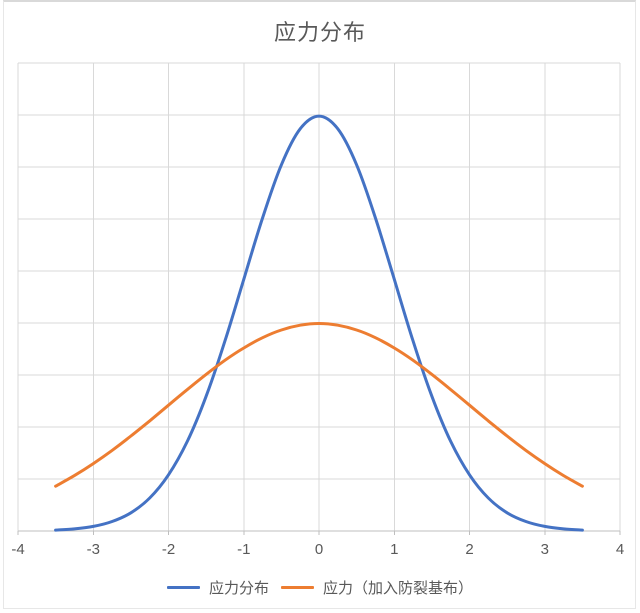  What do you see at coordinates (469, 549) in the screenshot?
I see `x-axis-label-2: 2` at bounding box center [469, 549].